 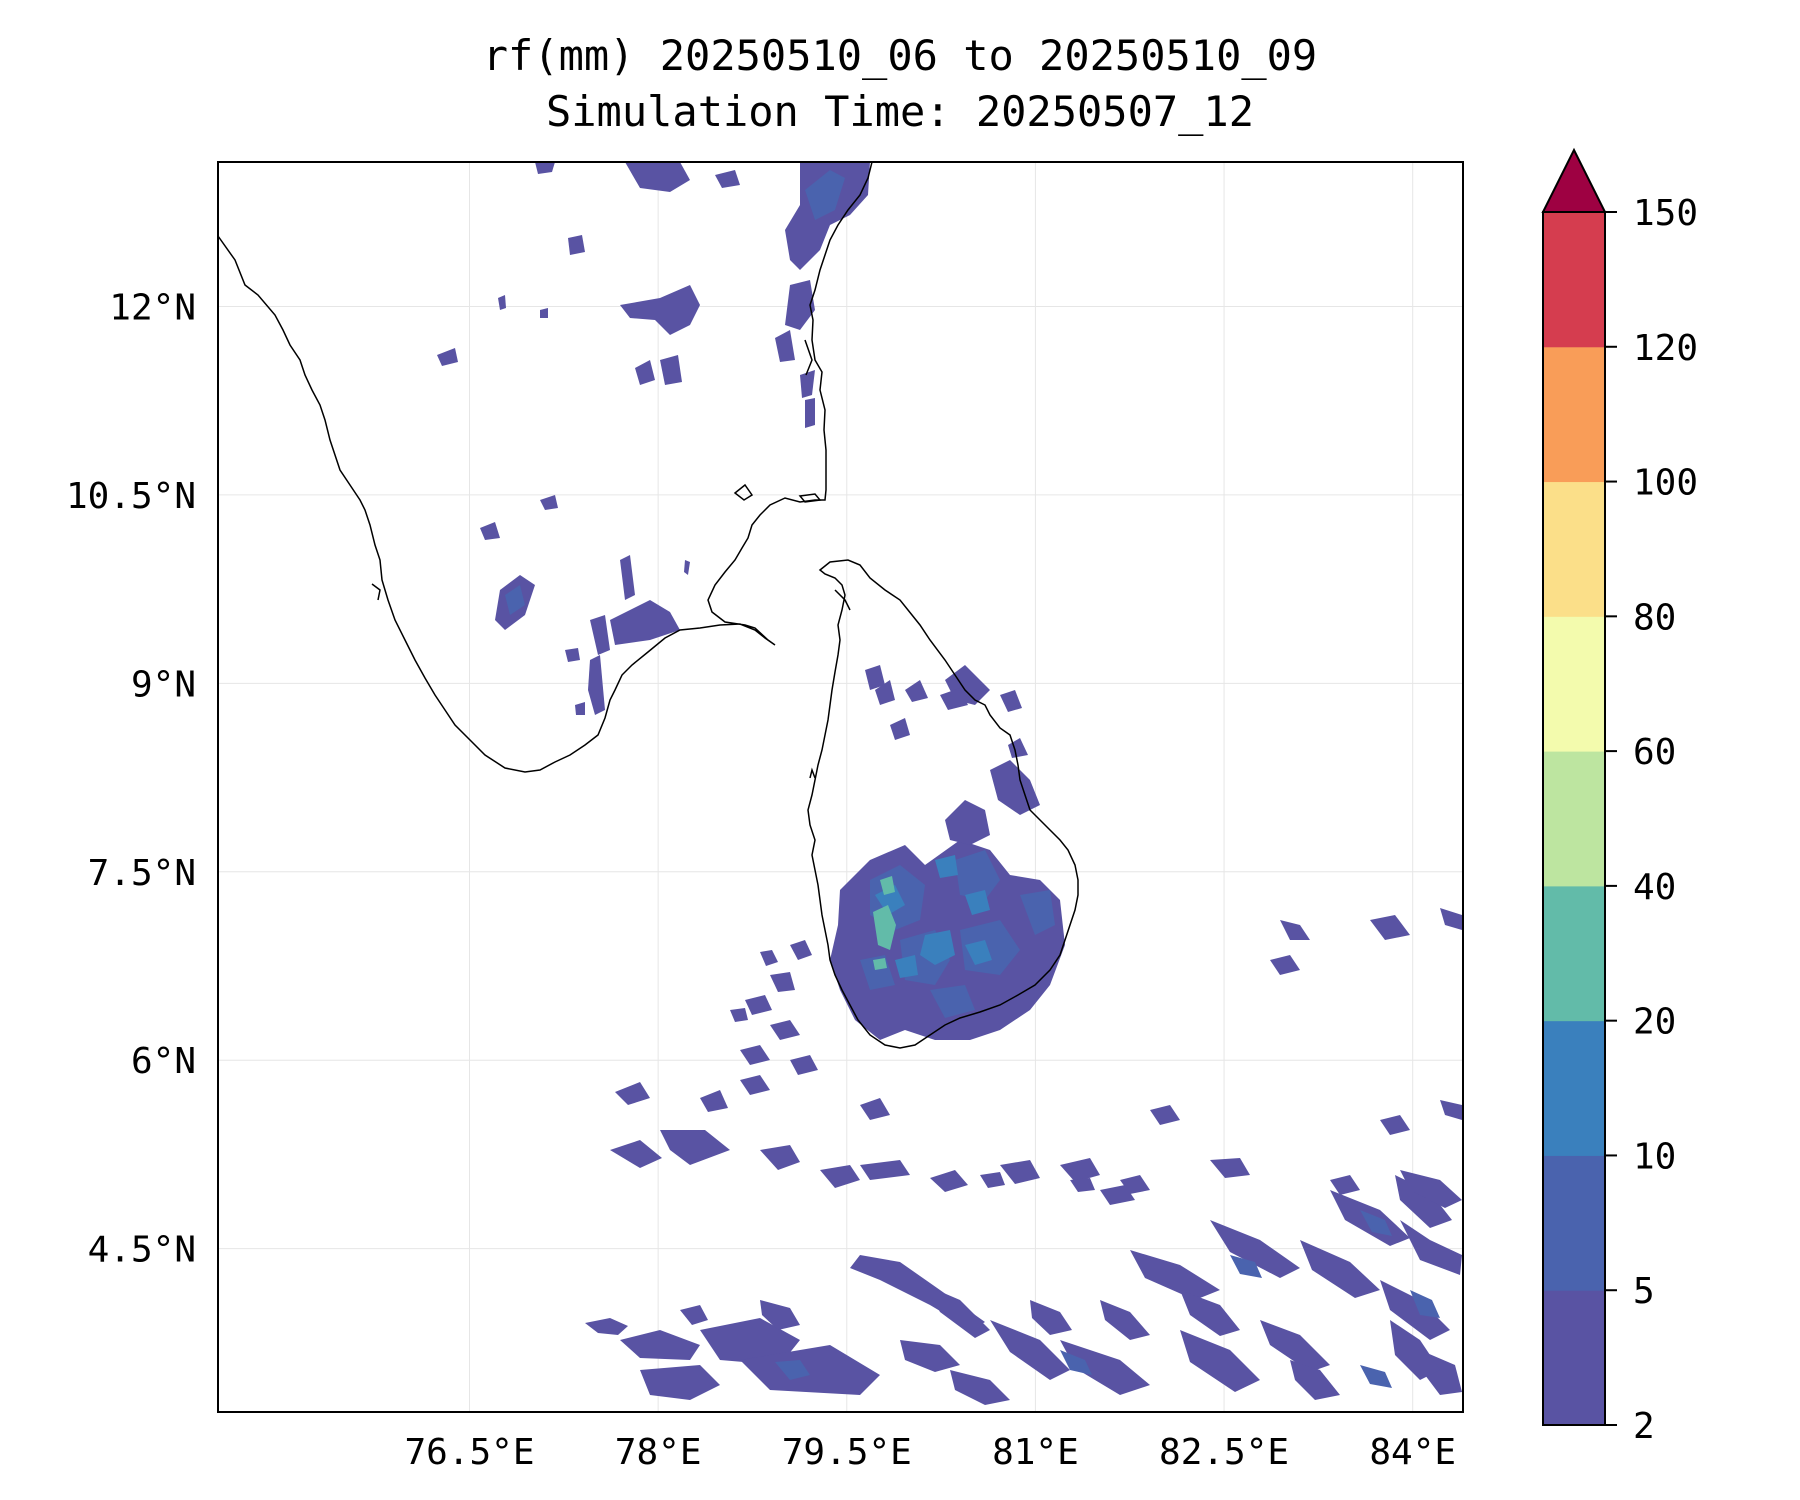 I want to click on colorbar-frame, so click(x=1574, y=818).